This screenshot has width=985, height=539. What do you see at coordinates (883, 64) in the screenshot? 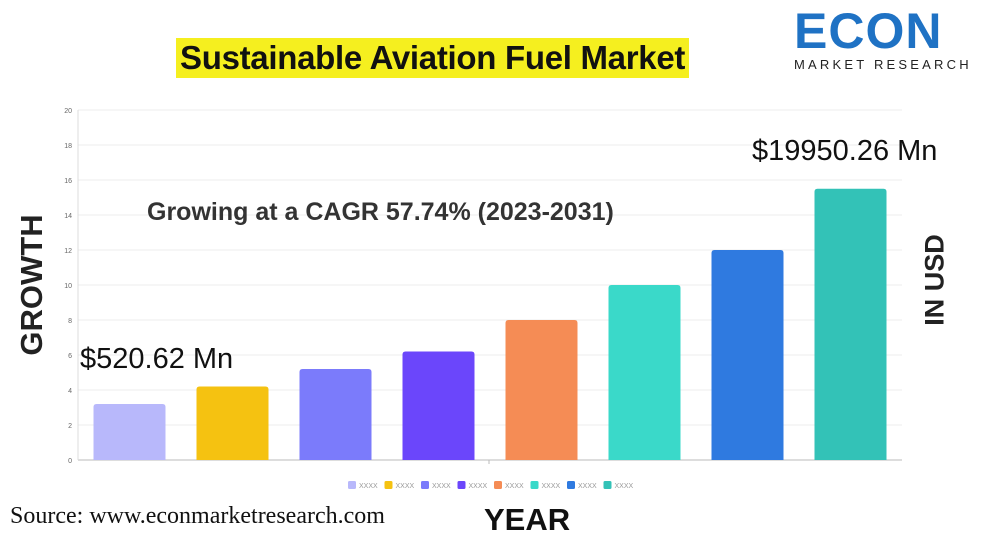
I see `logo-subtitle: MARKET RESEARCH` at bounding box center [883, 64].